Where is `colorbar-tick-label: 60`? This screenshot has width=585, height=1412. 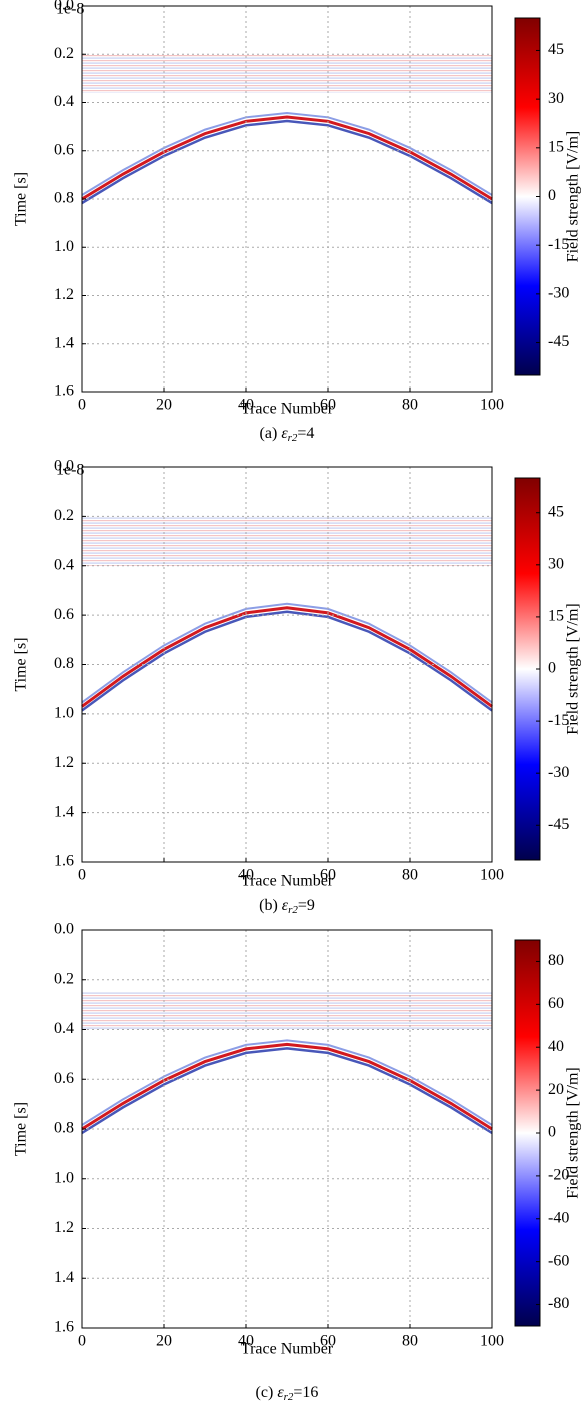
colorbar-tick-label: 60 is located at coordinates (556, 1003).